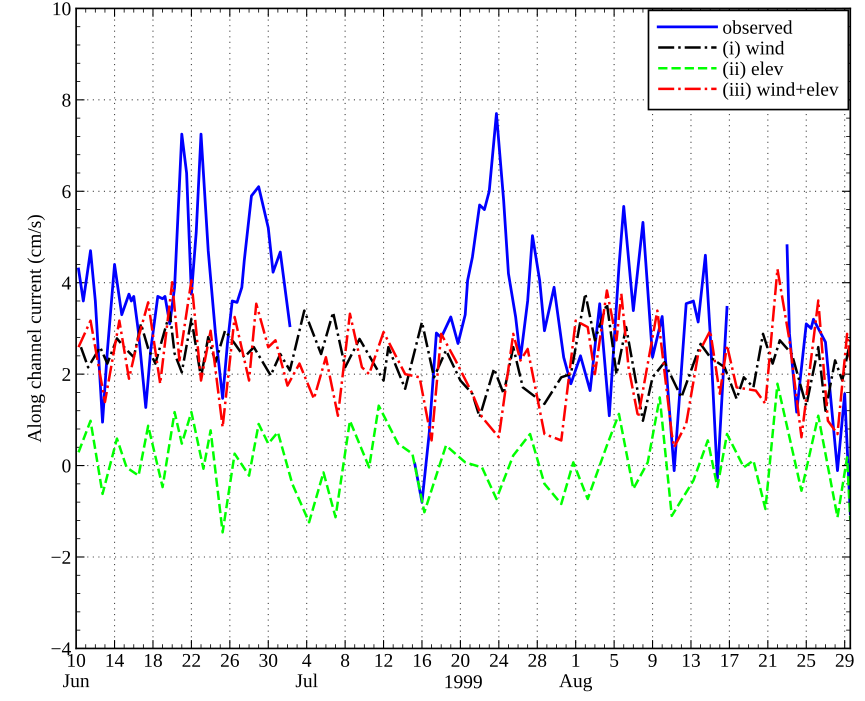 The image size is (865, 701). Describe the element at coordinates (66, 374) in the screenshot. I see `y-tick-label: 2` at that location.